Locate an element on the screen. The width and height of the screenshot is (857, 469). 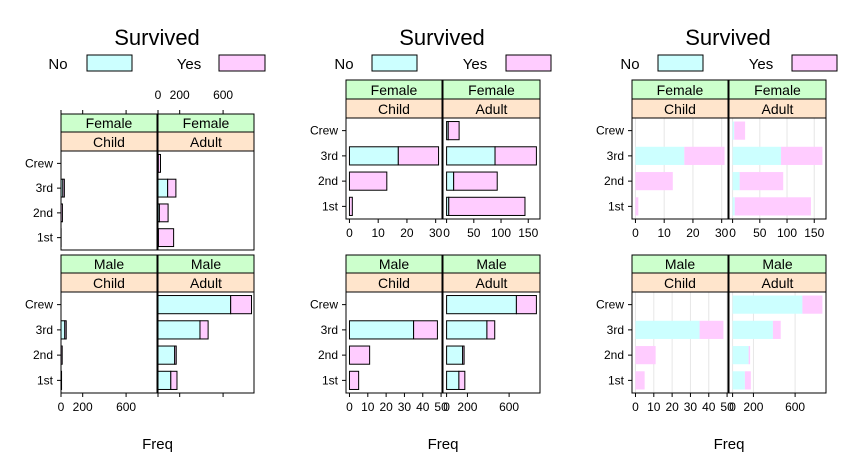
x-tick-label: 150 is located at coordinates (528, 233).